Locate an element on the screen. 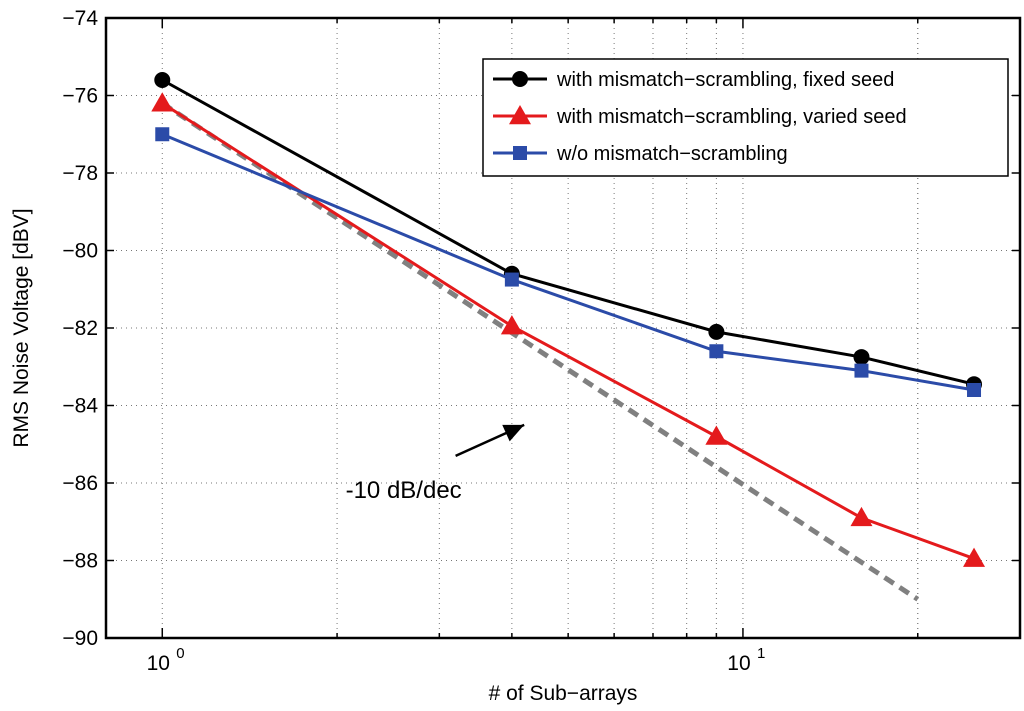 The image size is (1024, 711). y-axis-label: RMS Noise Voltage [dBV] is located at coordinates (21, 327).